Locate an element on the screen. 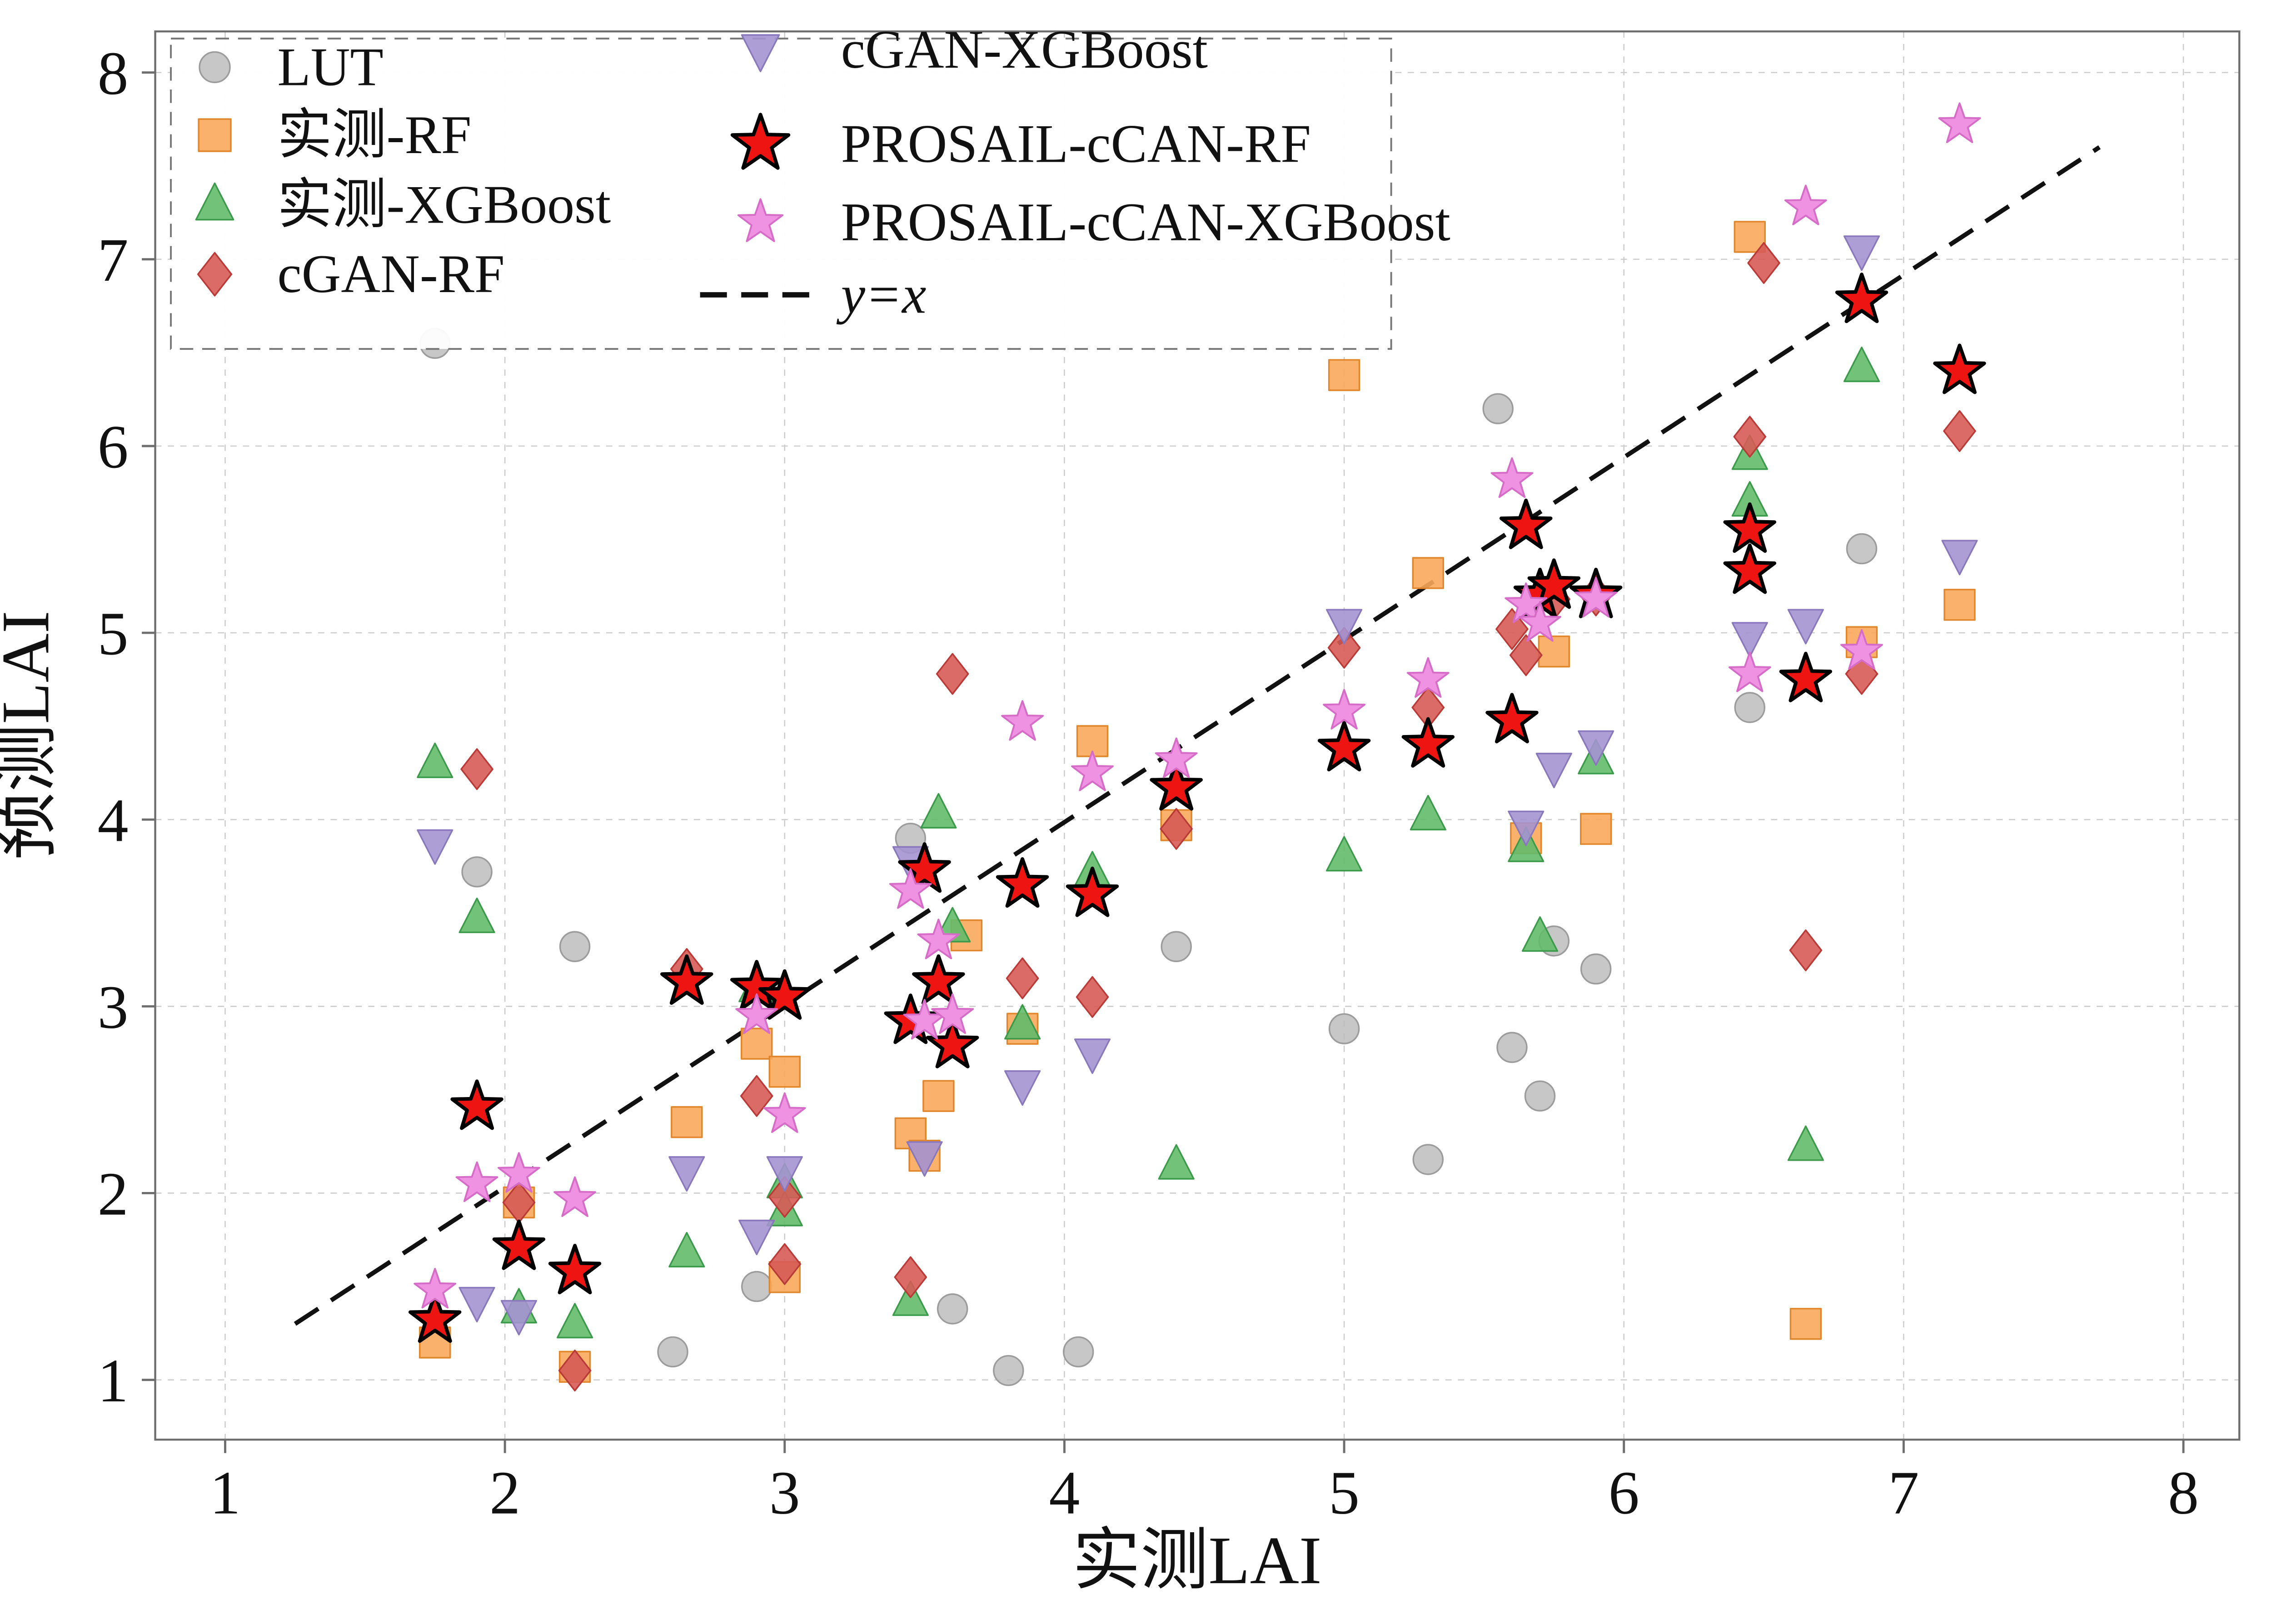  legend-label: LUT is located at coordinates (330, 66).